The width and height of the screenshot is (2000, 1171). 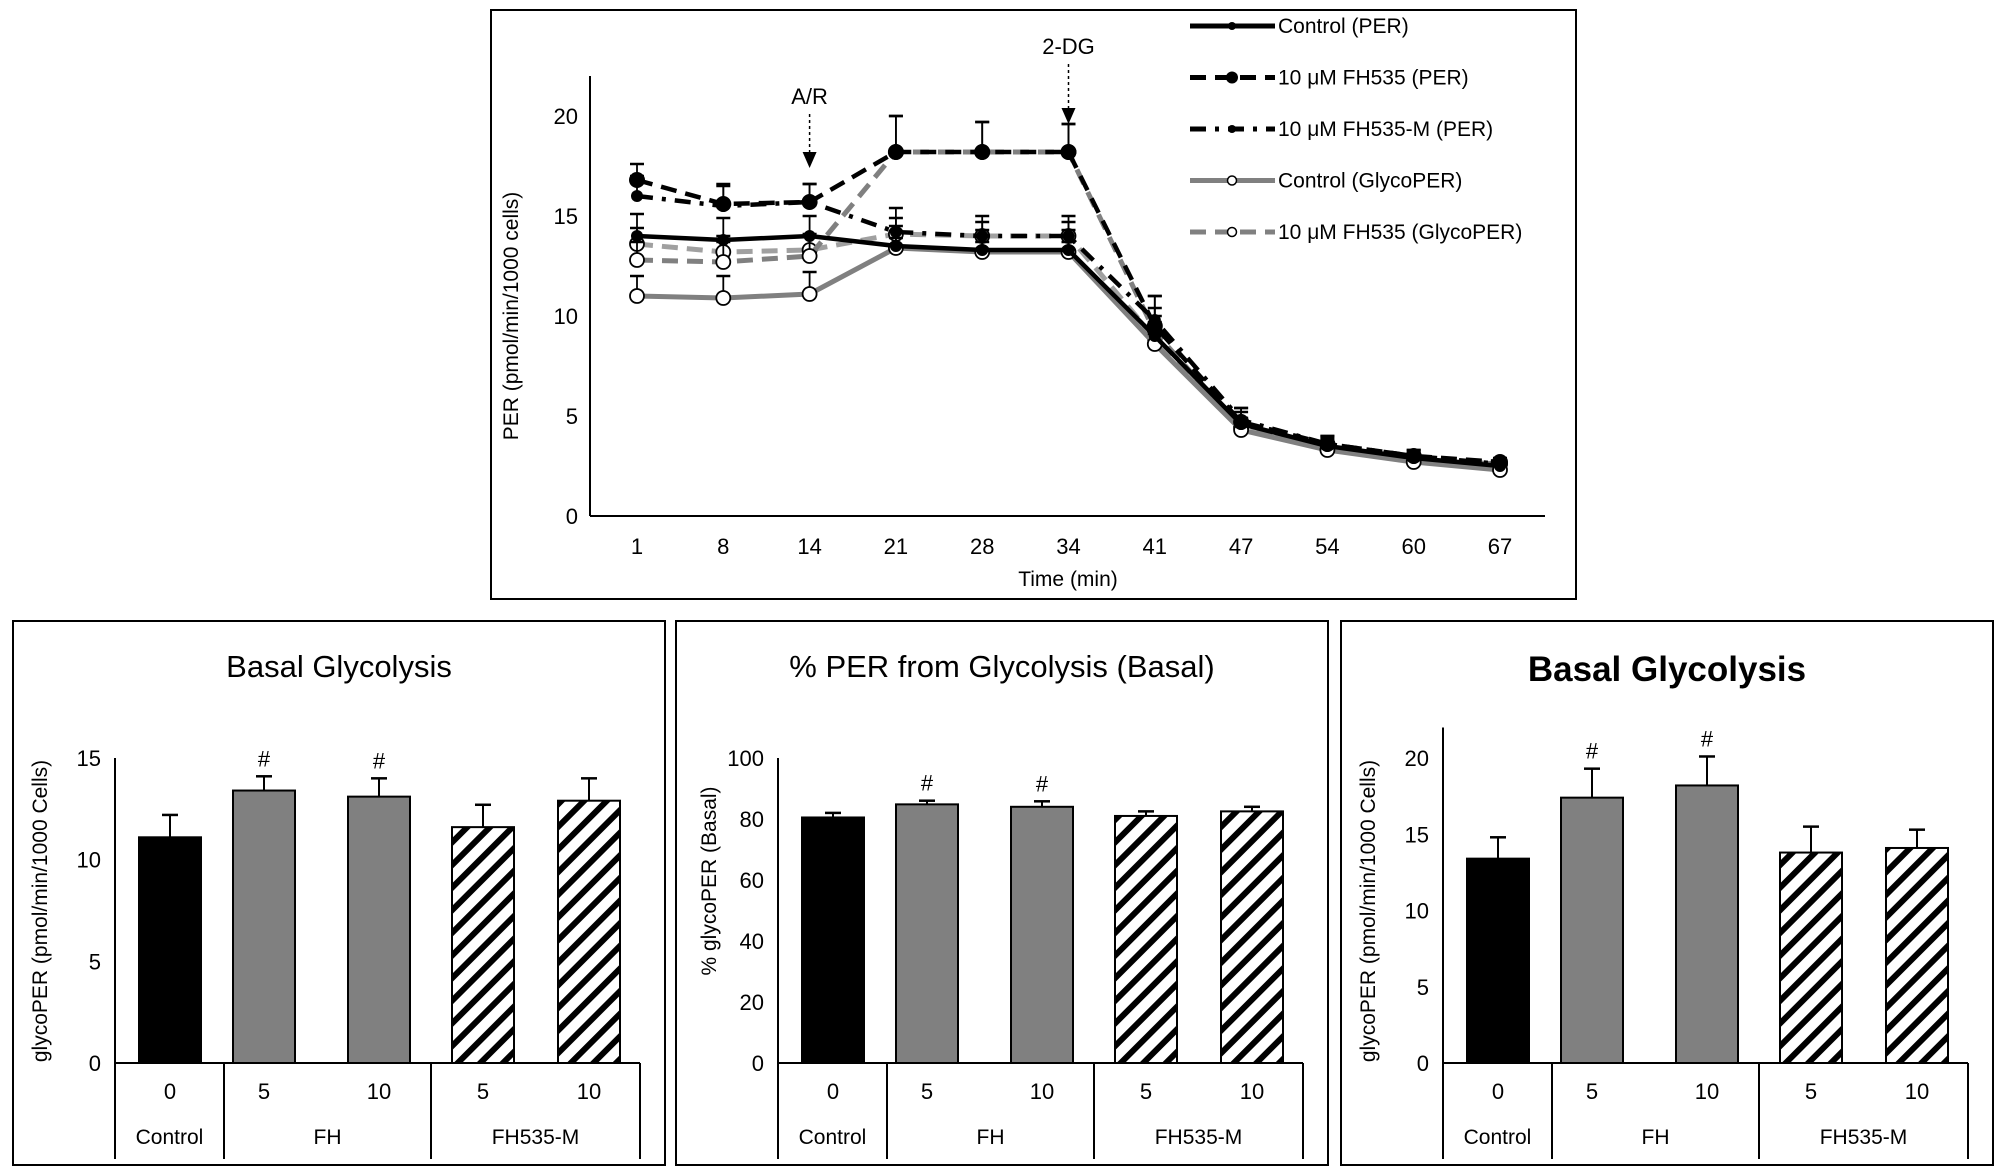 I want to click on legend-label: Control (PER), so click(x=1343, y=26).